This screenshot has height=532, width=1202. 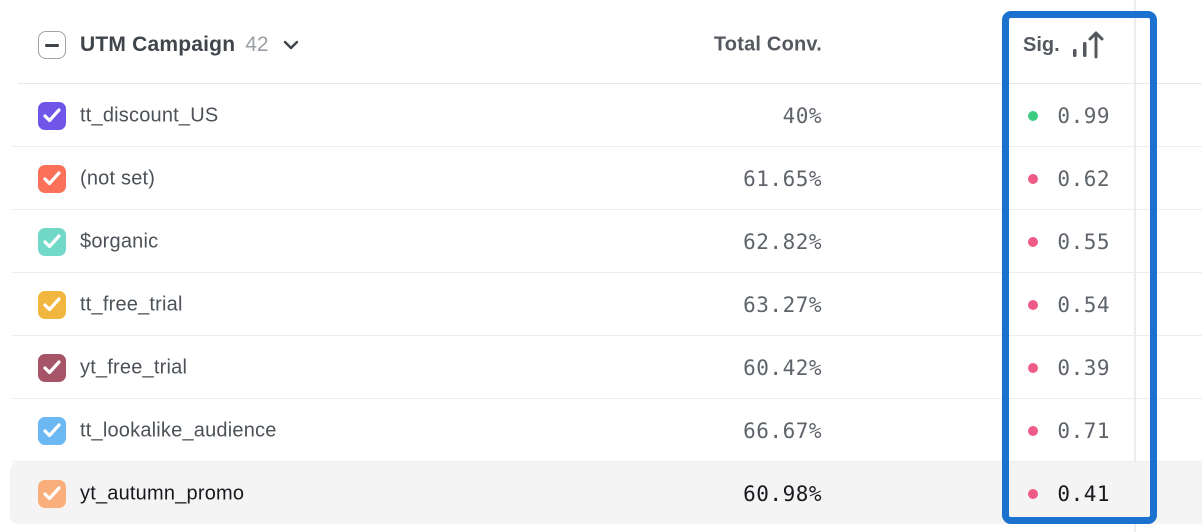 What do you see at coordinates (782, 304) in the screenshot?
I see `total-conv-value: 63.27%` at bounding box center [782, 304].